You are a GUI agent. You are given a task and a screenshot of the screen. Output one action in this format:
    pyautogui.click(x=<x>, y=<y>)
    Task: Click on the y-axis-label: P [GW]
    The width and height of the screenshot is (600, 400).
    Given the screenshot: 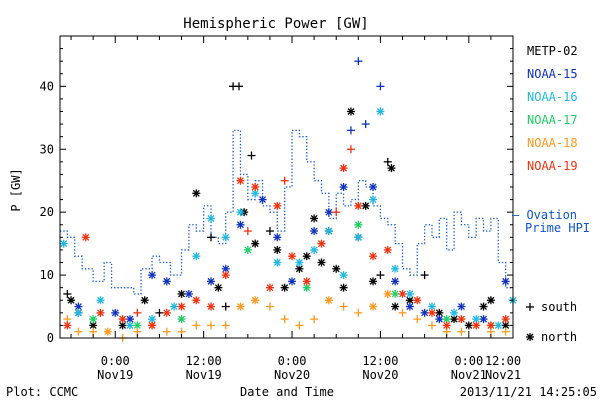 What is the action you would take?
    pyautogui.click(x=16, y=189)
    